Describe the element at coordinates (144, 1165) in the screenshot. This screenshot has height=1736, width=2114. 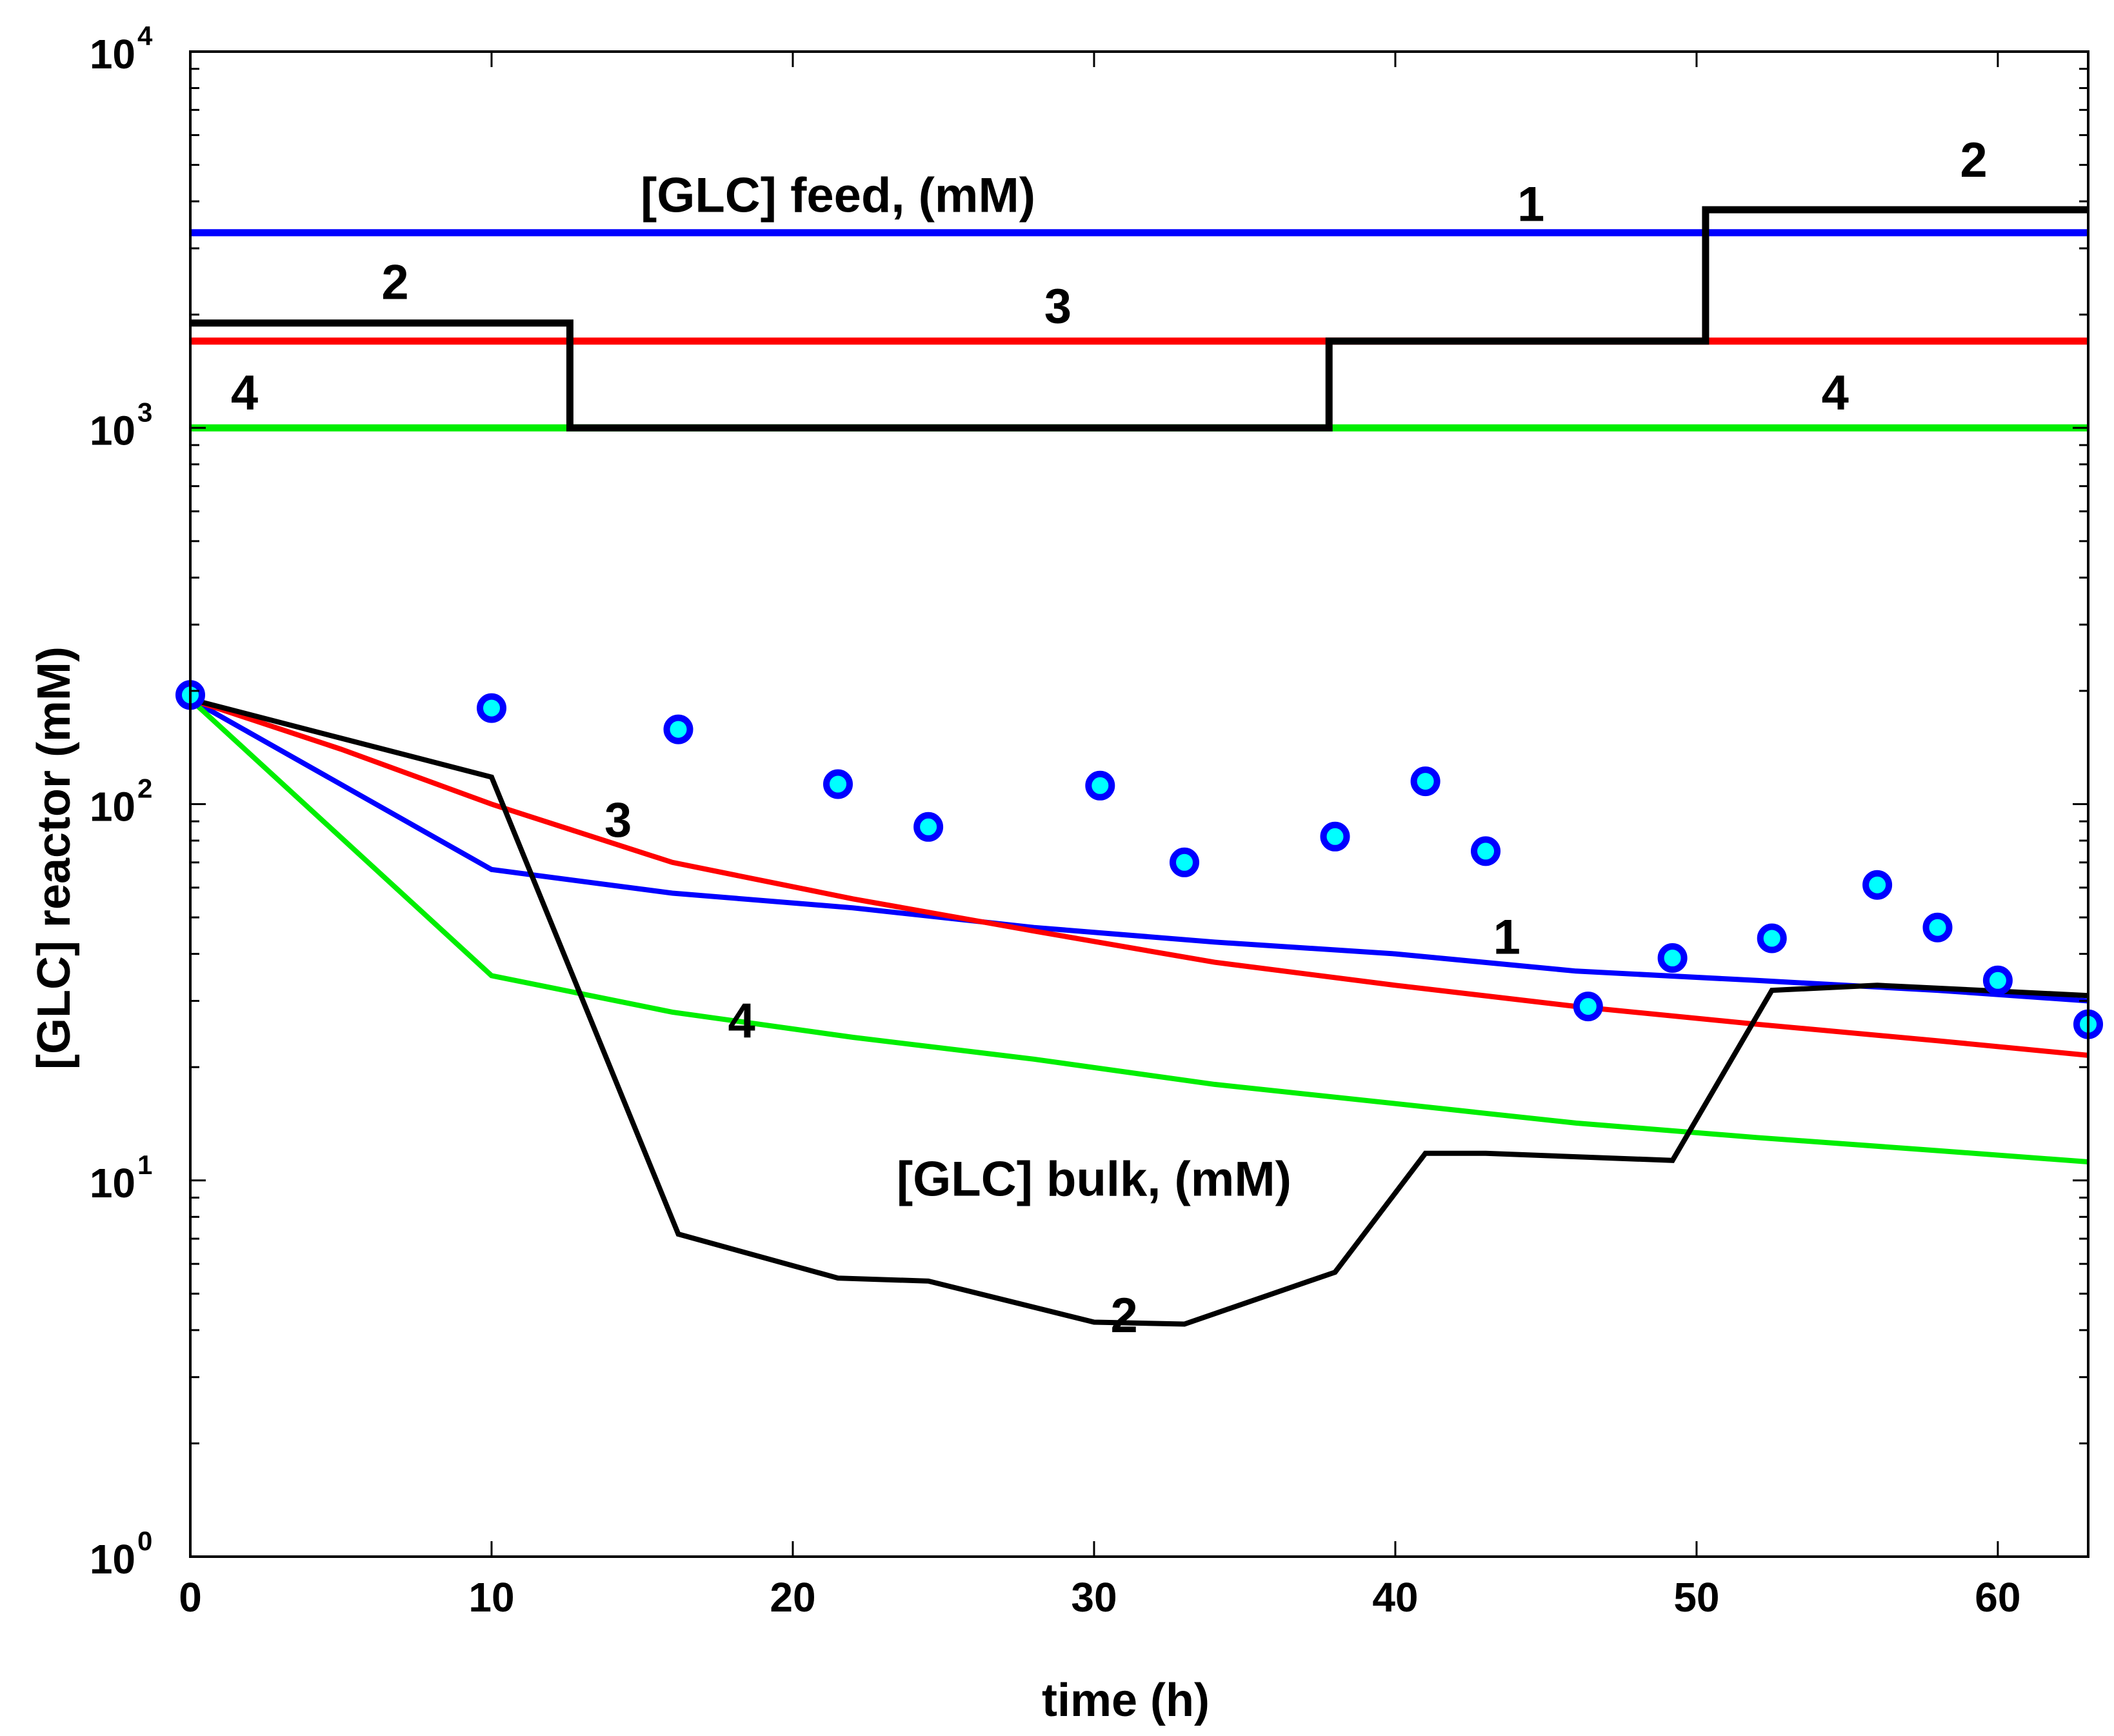
I see `y-tick-exponent: 1` at that location.